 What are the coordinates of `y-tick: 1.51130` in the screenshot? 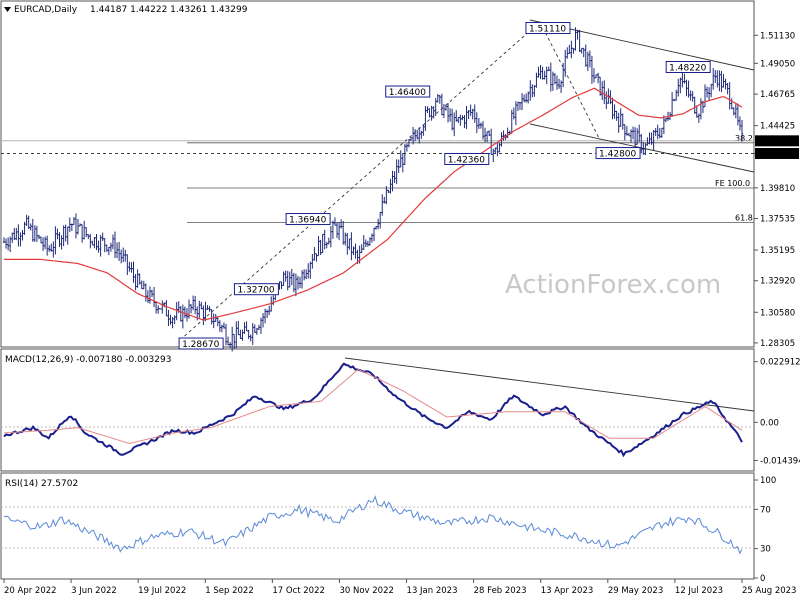 It's located at (774, 36).